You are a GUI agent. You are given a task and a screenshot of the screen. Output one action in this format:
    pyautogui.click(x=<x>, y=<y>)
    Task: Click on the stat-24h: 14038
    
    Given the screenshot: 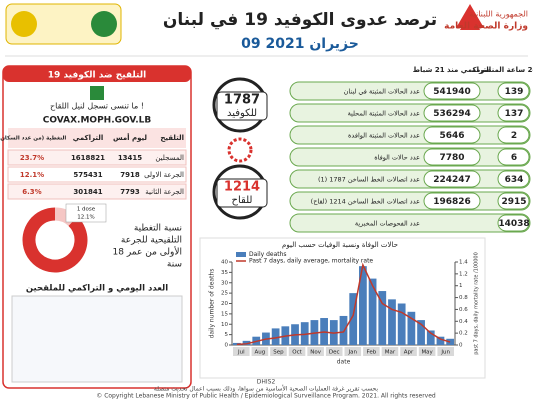 What is the action you would take?
    pyautogui.click(x=513, y=224)
    